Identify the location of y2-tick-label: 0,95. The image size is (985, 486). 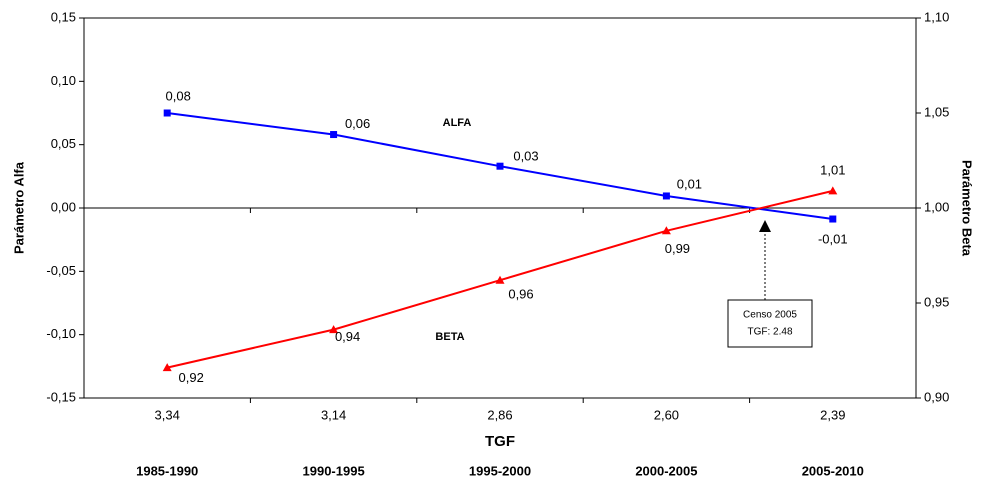
(936, 301).